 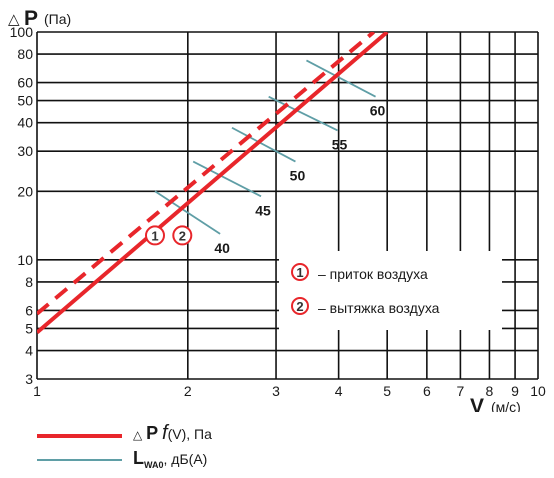 I want to click on lwa-lines, so click(x=265, y=147).